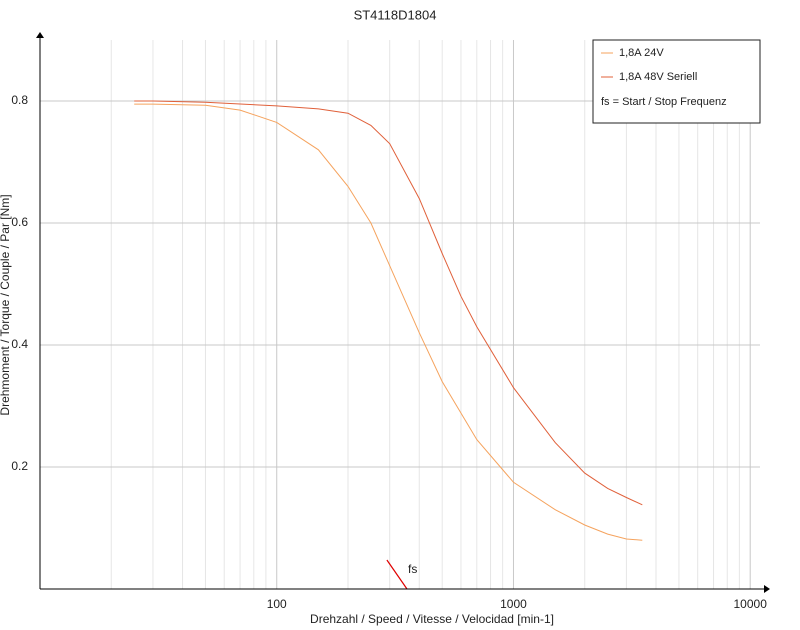 This screenshot has height=630, width=800. I want to click on chart-title: ST4118D1804, so click(395, 14).